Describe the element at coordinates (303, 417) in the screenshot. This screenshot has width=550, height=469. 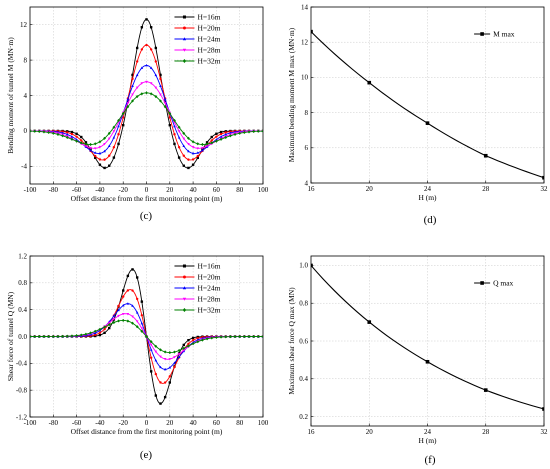
I see `y-tick-label: 0.2` at that location.